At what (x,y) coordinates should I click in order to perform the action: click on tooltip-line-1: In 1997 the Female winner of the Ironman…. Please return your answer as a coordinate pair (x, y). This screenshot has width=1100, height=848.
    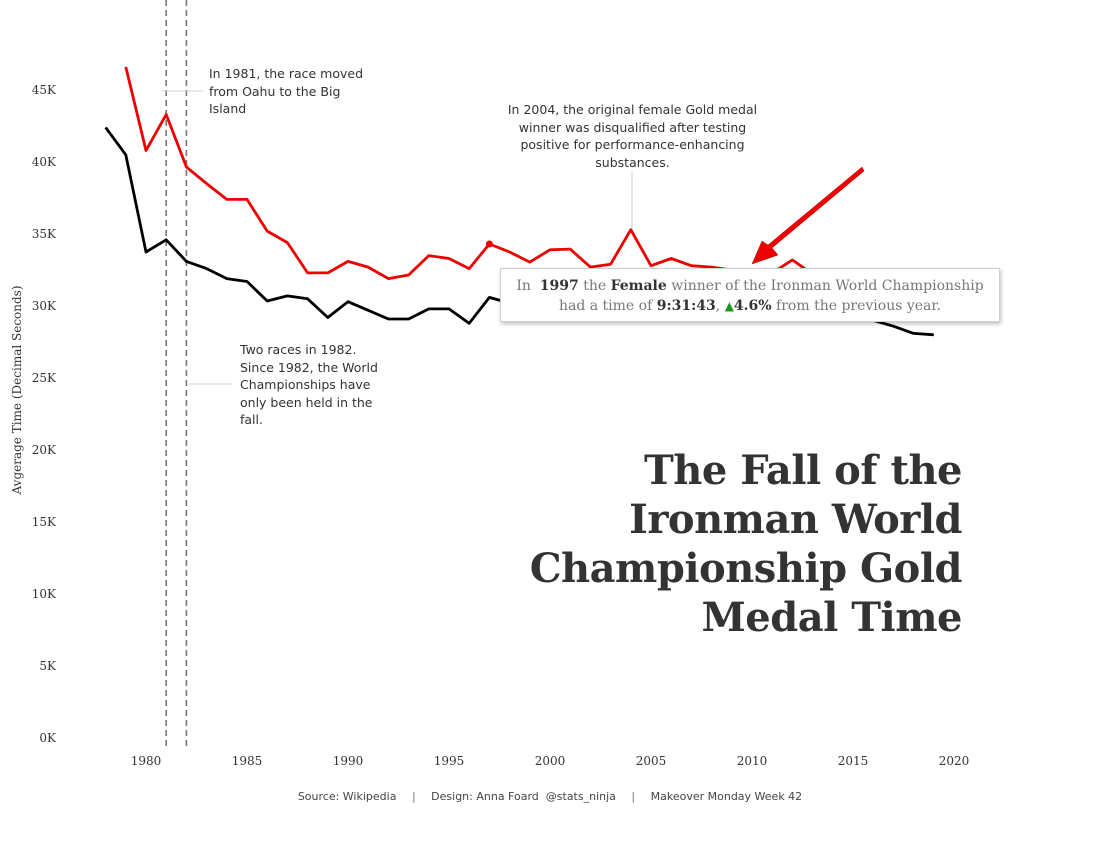
    Looking at the image, I should click on (750, 286).